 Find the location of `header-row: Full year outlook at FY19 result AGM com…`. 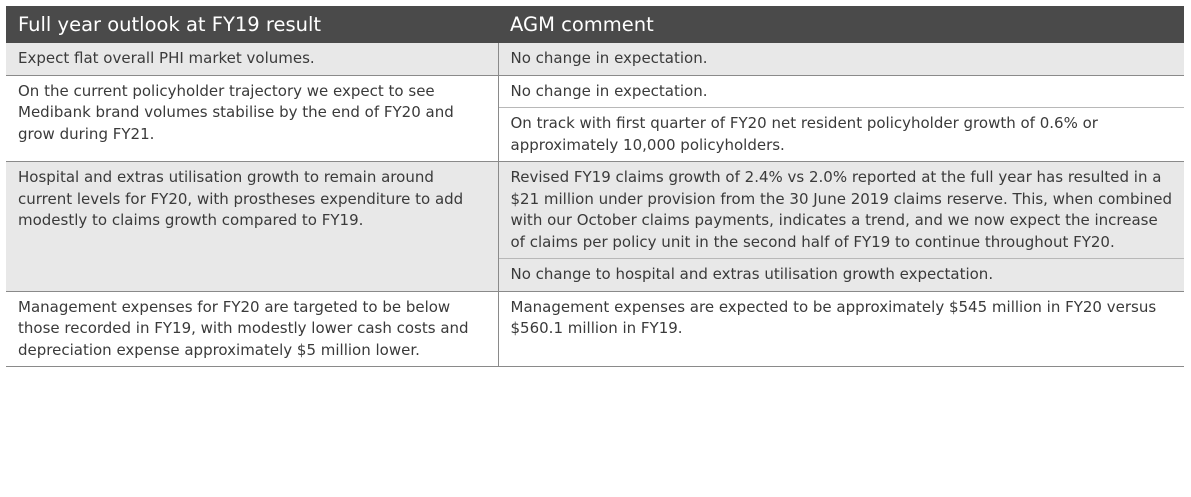

header-row: Full year outlook at FY19 result AGM com… is located at coordinates (595, 24).